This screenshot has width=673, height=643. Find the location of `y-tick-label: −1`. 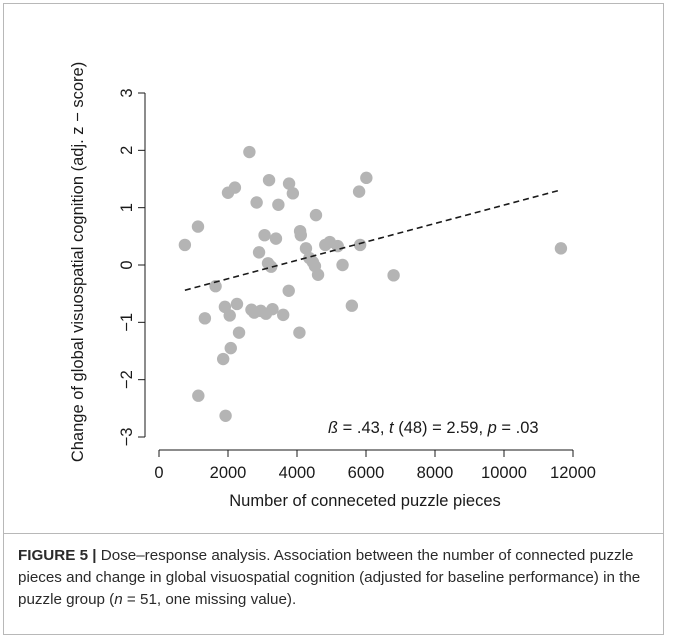

y-tick-label: −1 is located at coordinates (127, 322).